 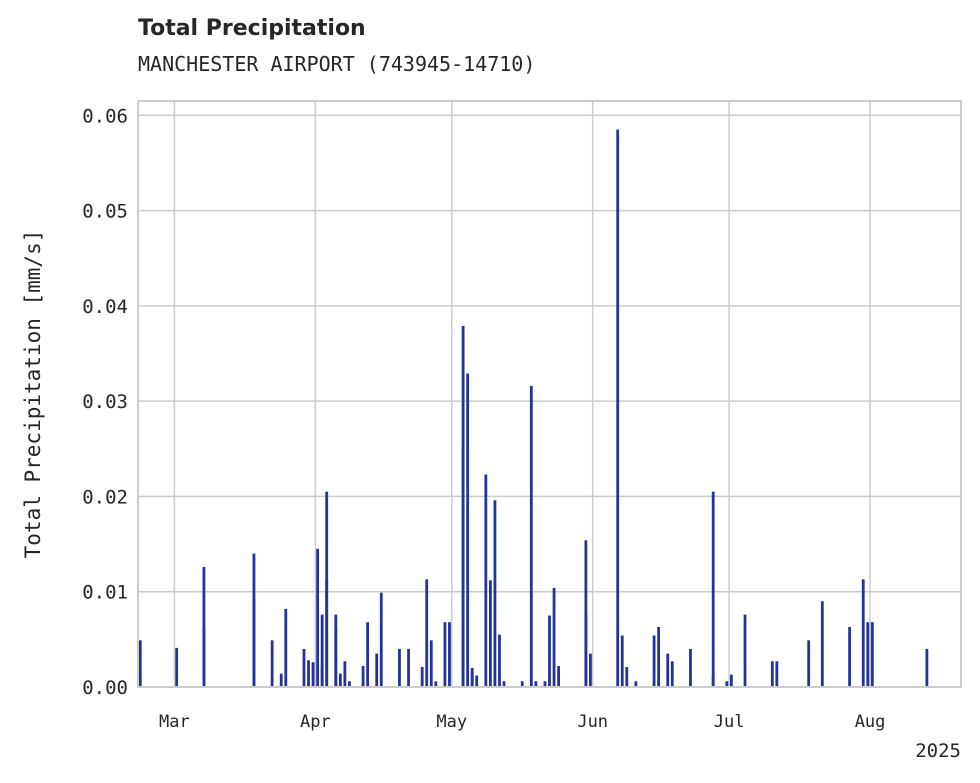 I want to click on x-tick-labels: Mar Apr May Jun Jul Aug, so click(x=522, y=722).